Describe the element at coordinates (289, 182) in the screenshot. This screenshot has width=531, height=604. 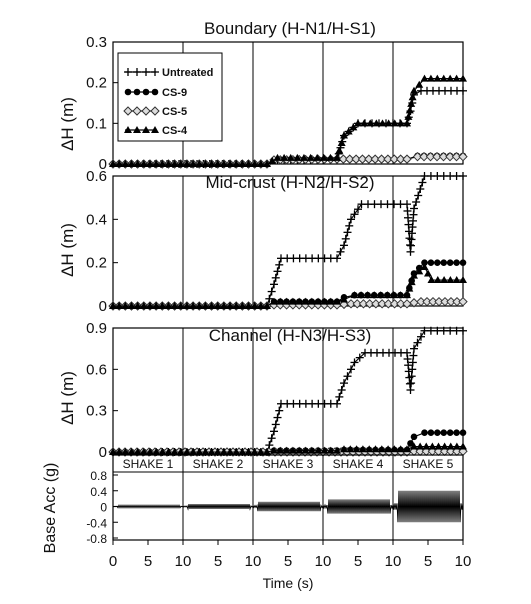
I see `panel-title: Mid-crust (H-N2/H-S2)` at that location.